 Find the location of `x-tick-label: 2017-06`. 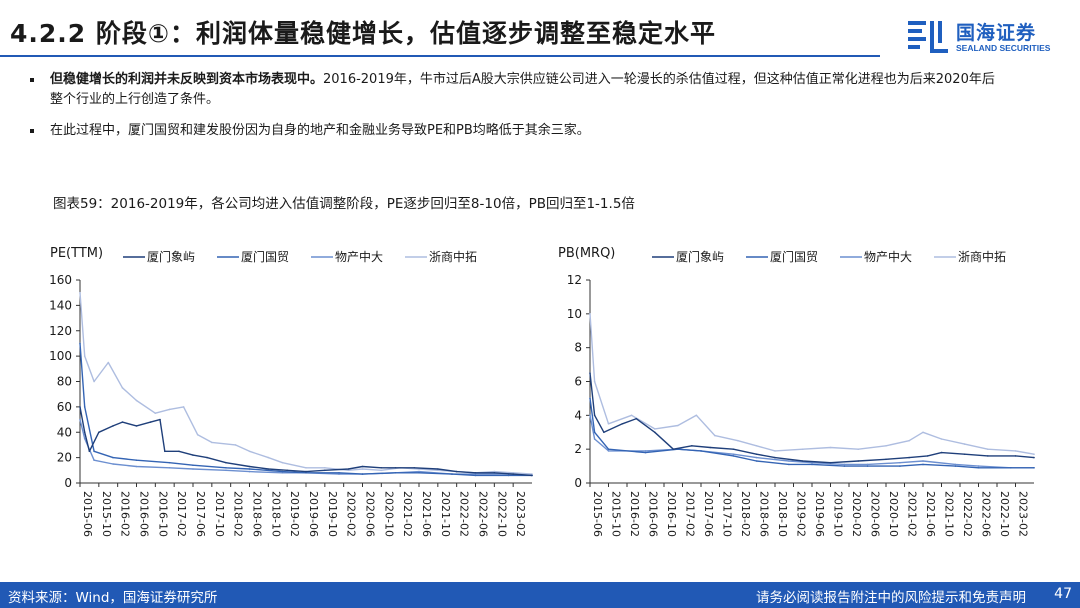

x-tick-label: 2017-06 is located at coordinates (708, 514).